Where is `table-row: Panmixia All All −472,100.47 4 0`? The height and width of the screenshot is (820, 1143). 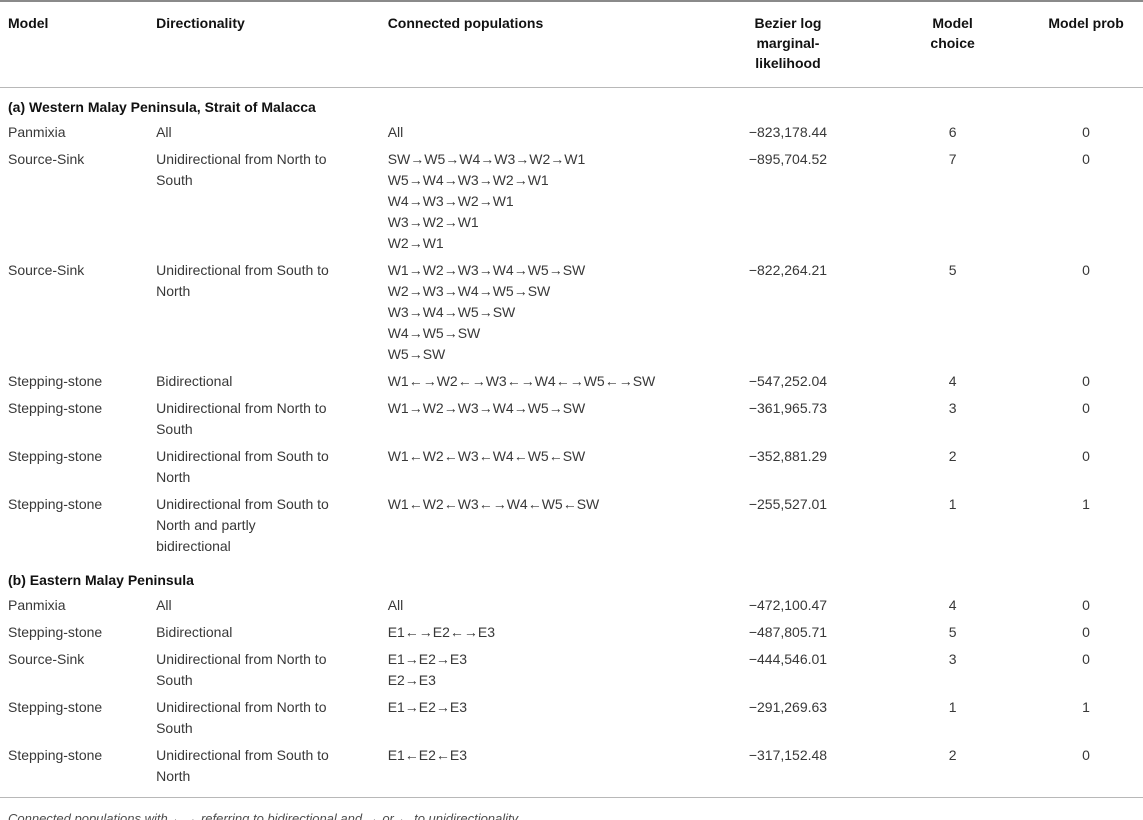 table-row: Panmixia All All −472,100.47 4 0 is located at coordinates (571, 606).